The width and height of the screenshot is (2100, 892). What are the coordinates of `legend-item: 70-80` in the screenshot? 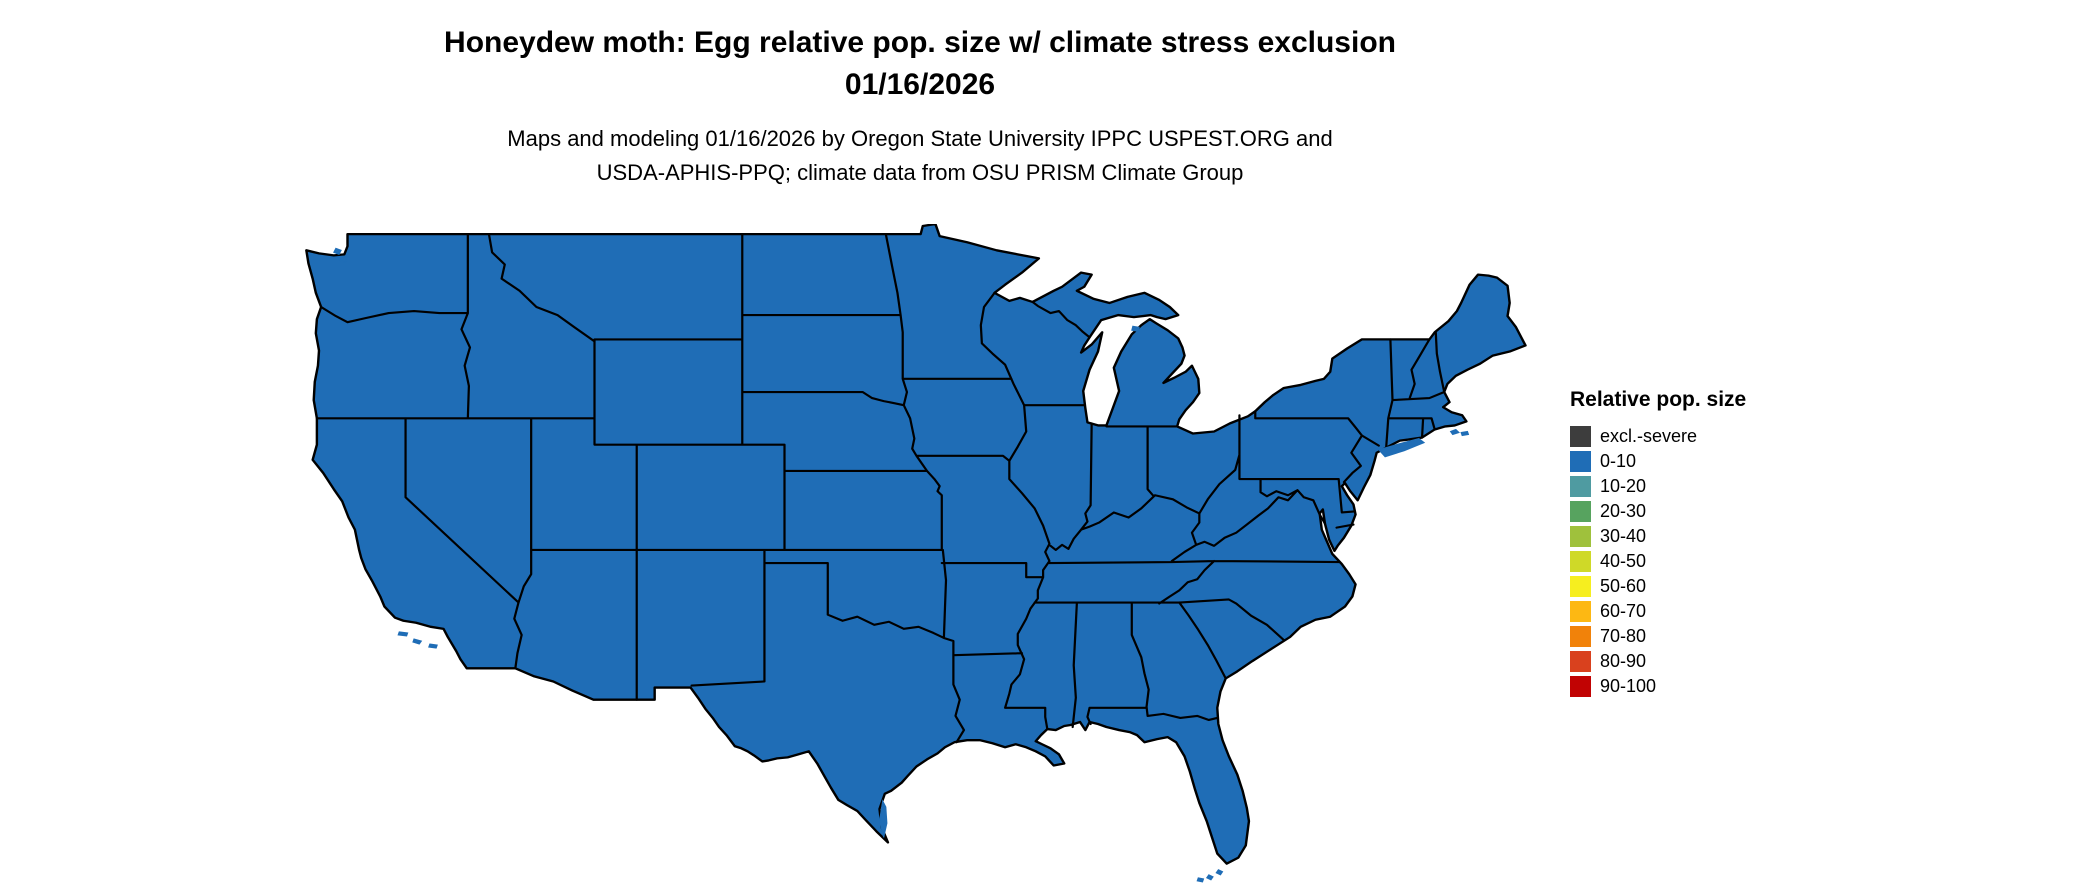 It's located at (1710, 636).